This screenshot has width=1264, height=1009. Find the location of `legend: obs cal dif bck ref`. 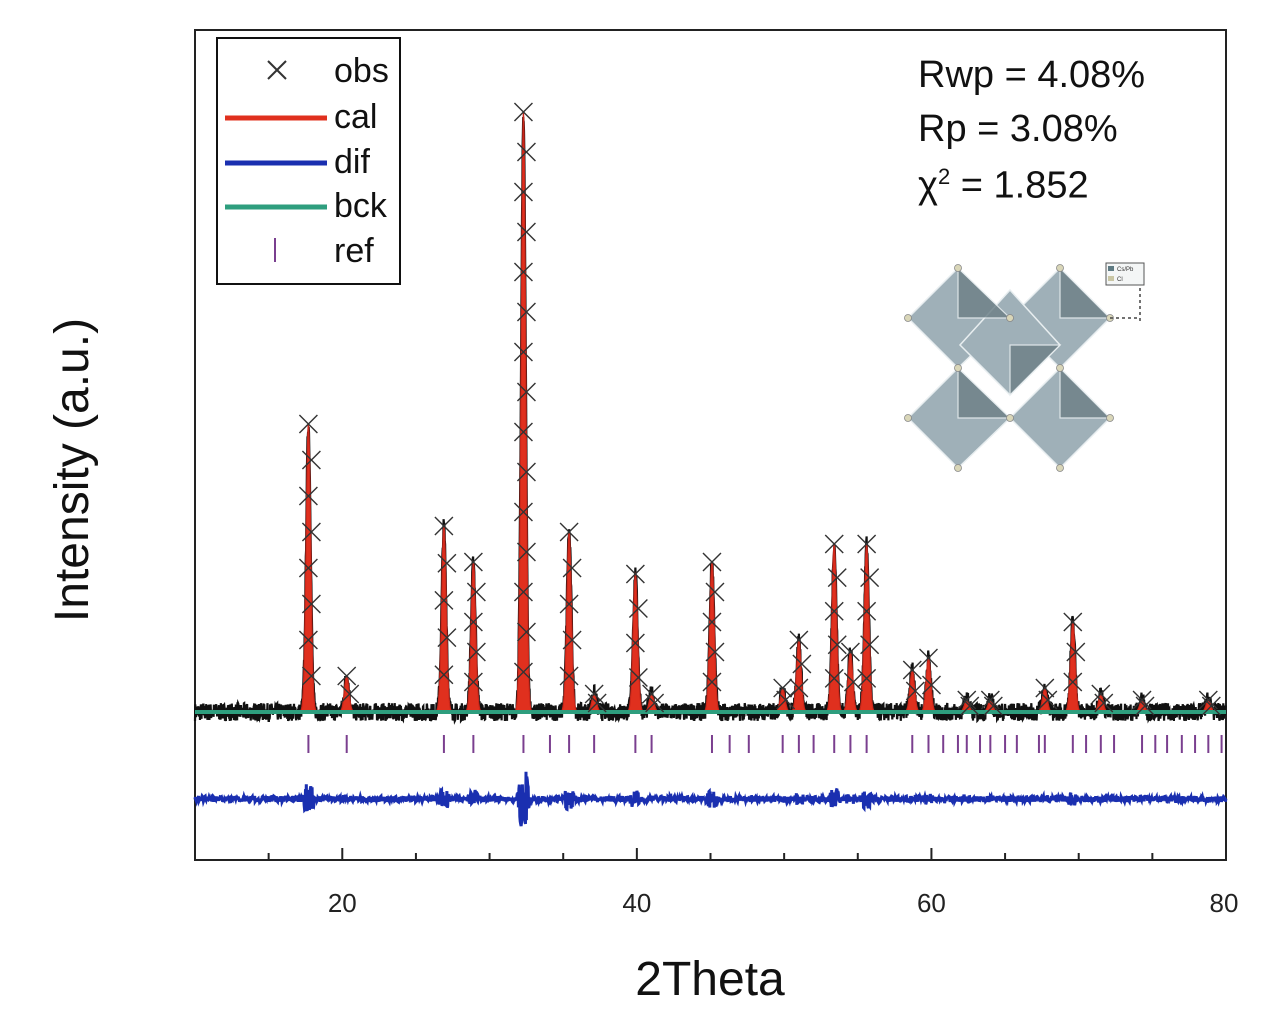

legend: obs cal dif bck ref is located at coordinates (308, 161).